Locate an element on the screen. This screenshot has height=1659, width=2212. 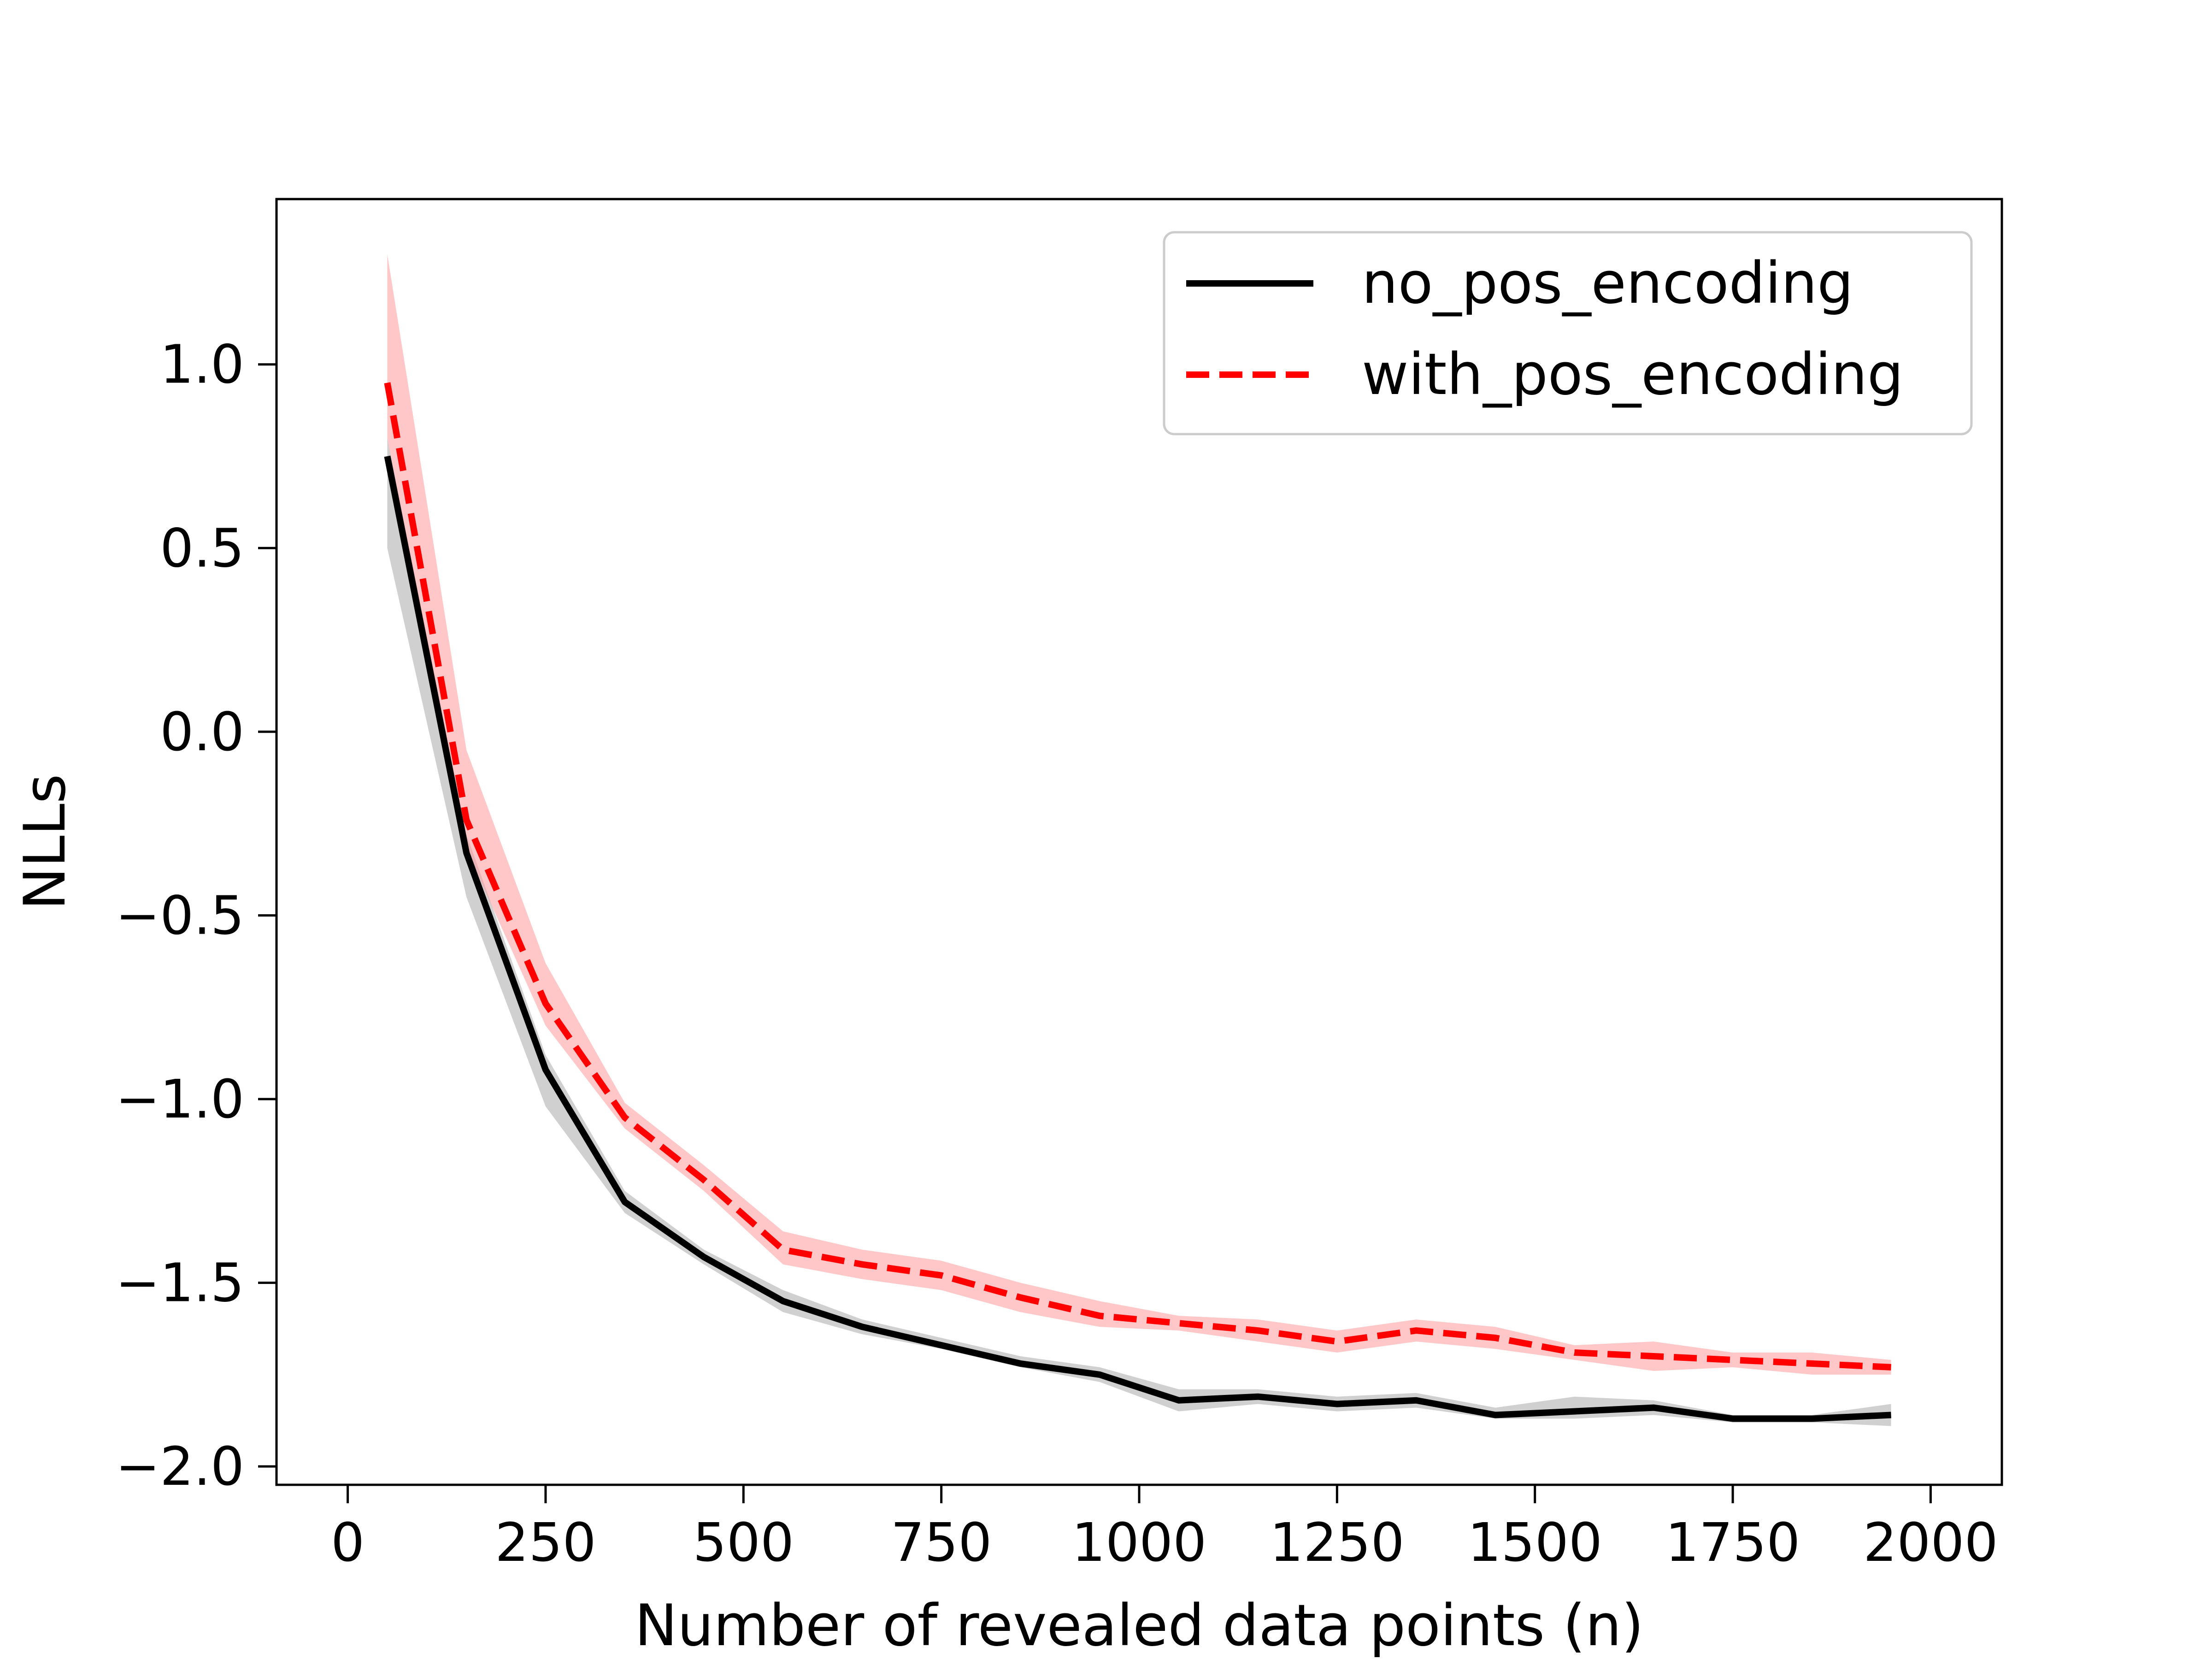
y-axis-ticks: 1.0 0.5 0.0 −0.5 −1.0 −1.5 −2.0 is located at coordinates (196, 916).